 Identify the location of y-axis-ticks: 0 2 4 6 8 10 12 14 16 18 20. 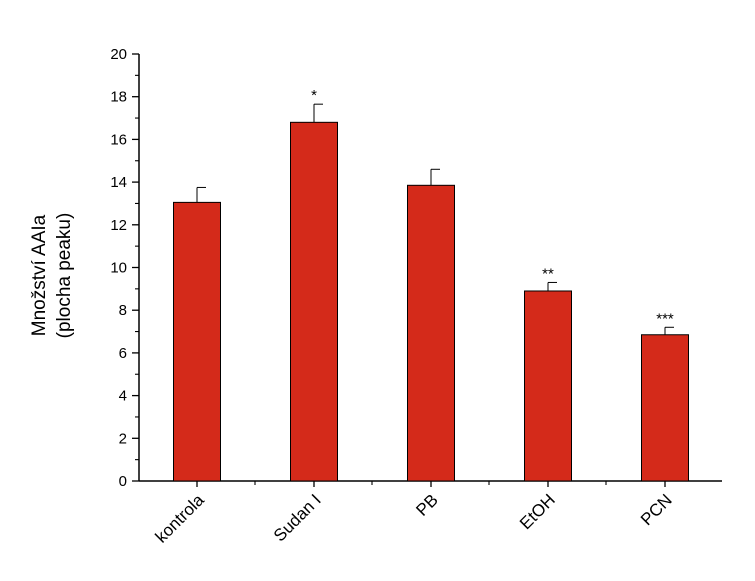
(124, 268).